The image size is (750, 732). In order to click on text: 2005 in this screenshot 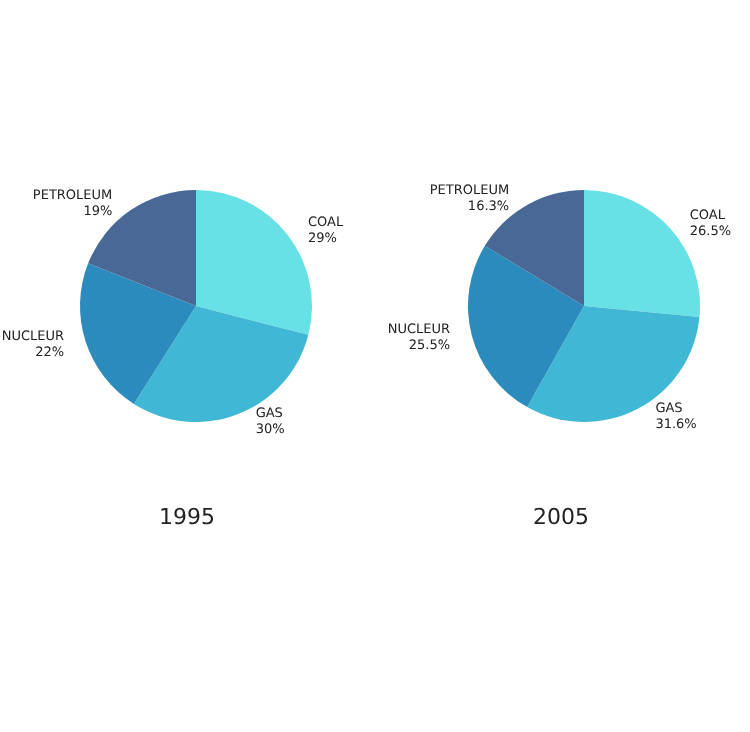, I will do `click(561, 517)`.